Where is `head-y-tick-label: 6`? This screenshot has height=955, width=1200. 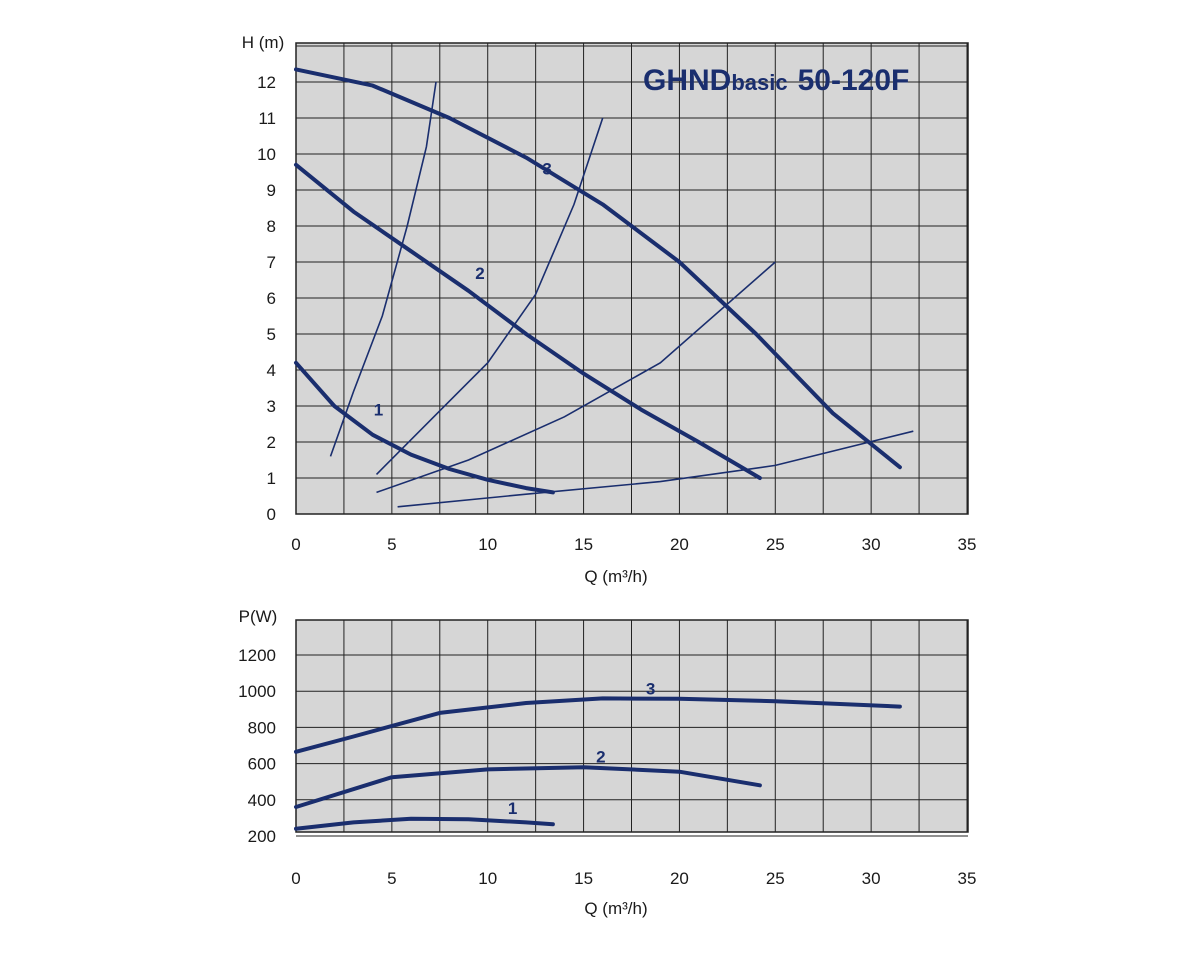
head-y-tick-label: 6 is located at coordinates (271, 298).